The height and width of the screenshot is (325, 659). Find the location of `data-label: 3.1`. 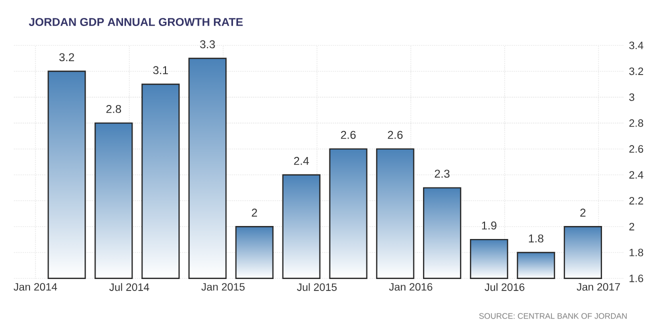

data-label: 3.1 is located at coordinates (160, 70).